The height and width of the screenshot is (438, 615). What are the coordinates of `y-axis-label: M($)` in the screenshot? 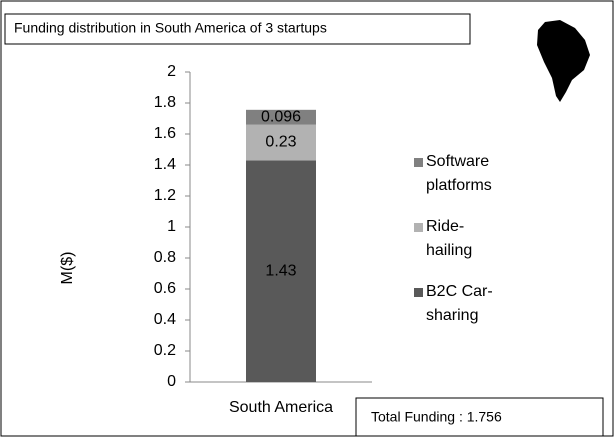 It's located at (67, 268).